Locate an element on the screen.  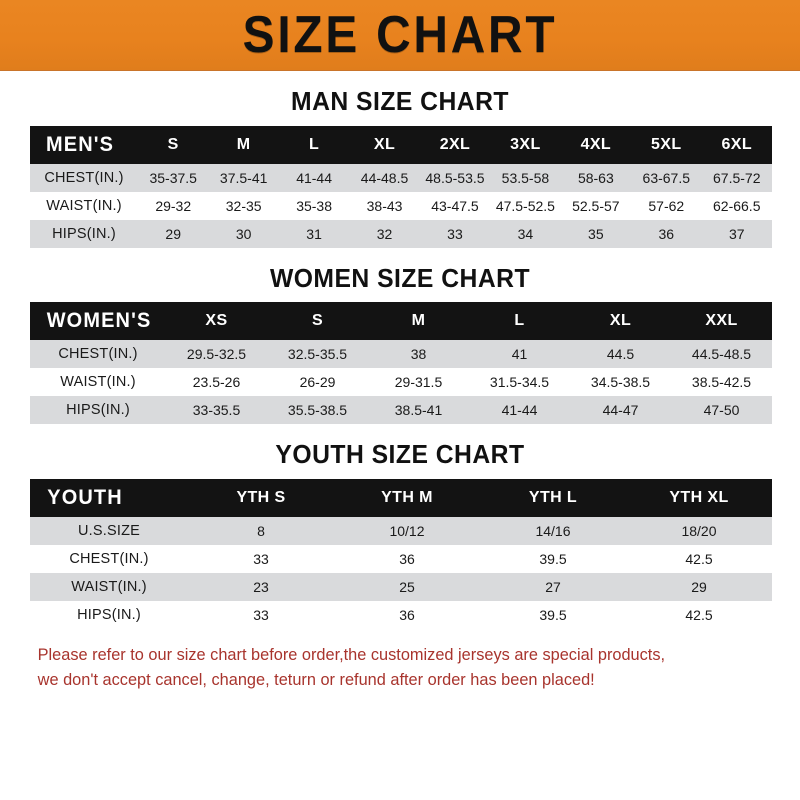
men-cell: 41-44 is located at coordinates (314, 177).